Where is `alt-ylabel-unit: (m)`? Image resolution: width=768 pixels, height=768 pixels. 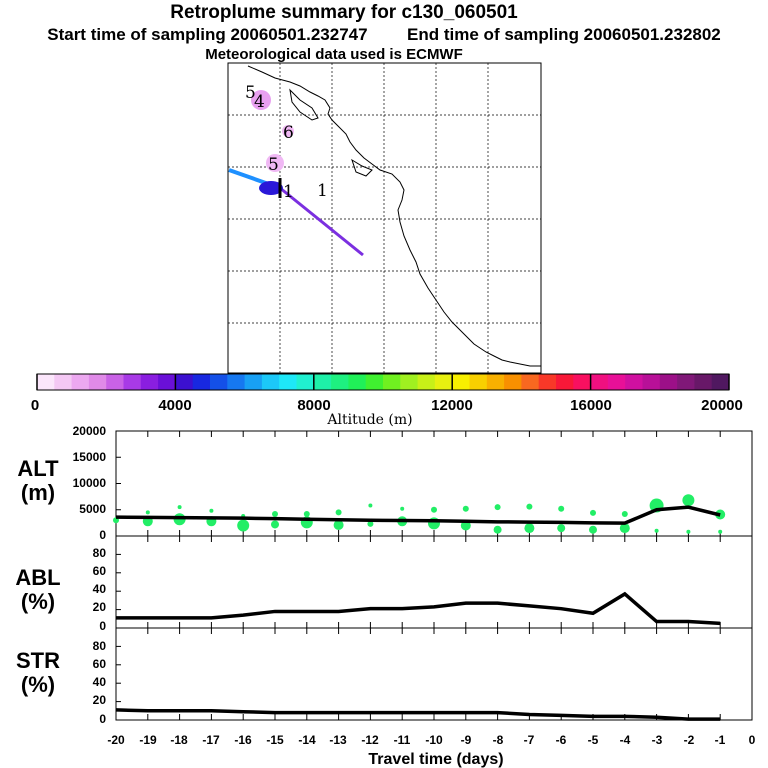
alt-ylabel-unit: (m) is located at coordinates (38, 492).